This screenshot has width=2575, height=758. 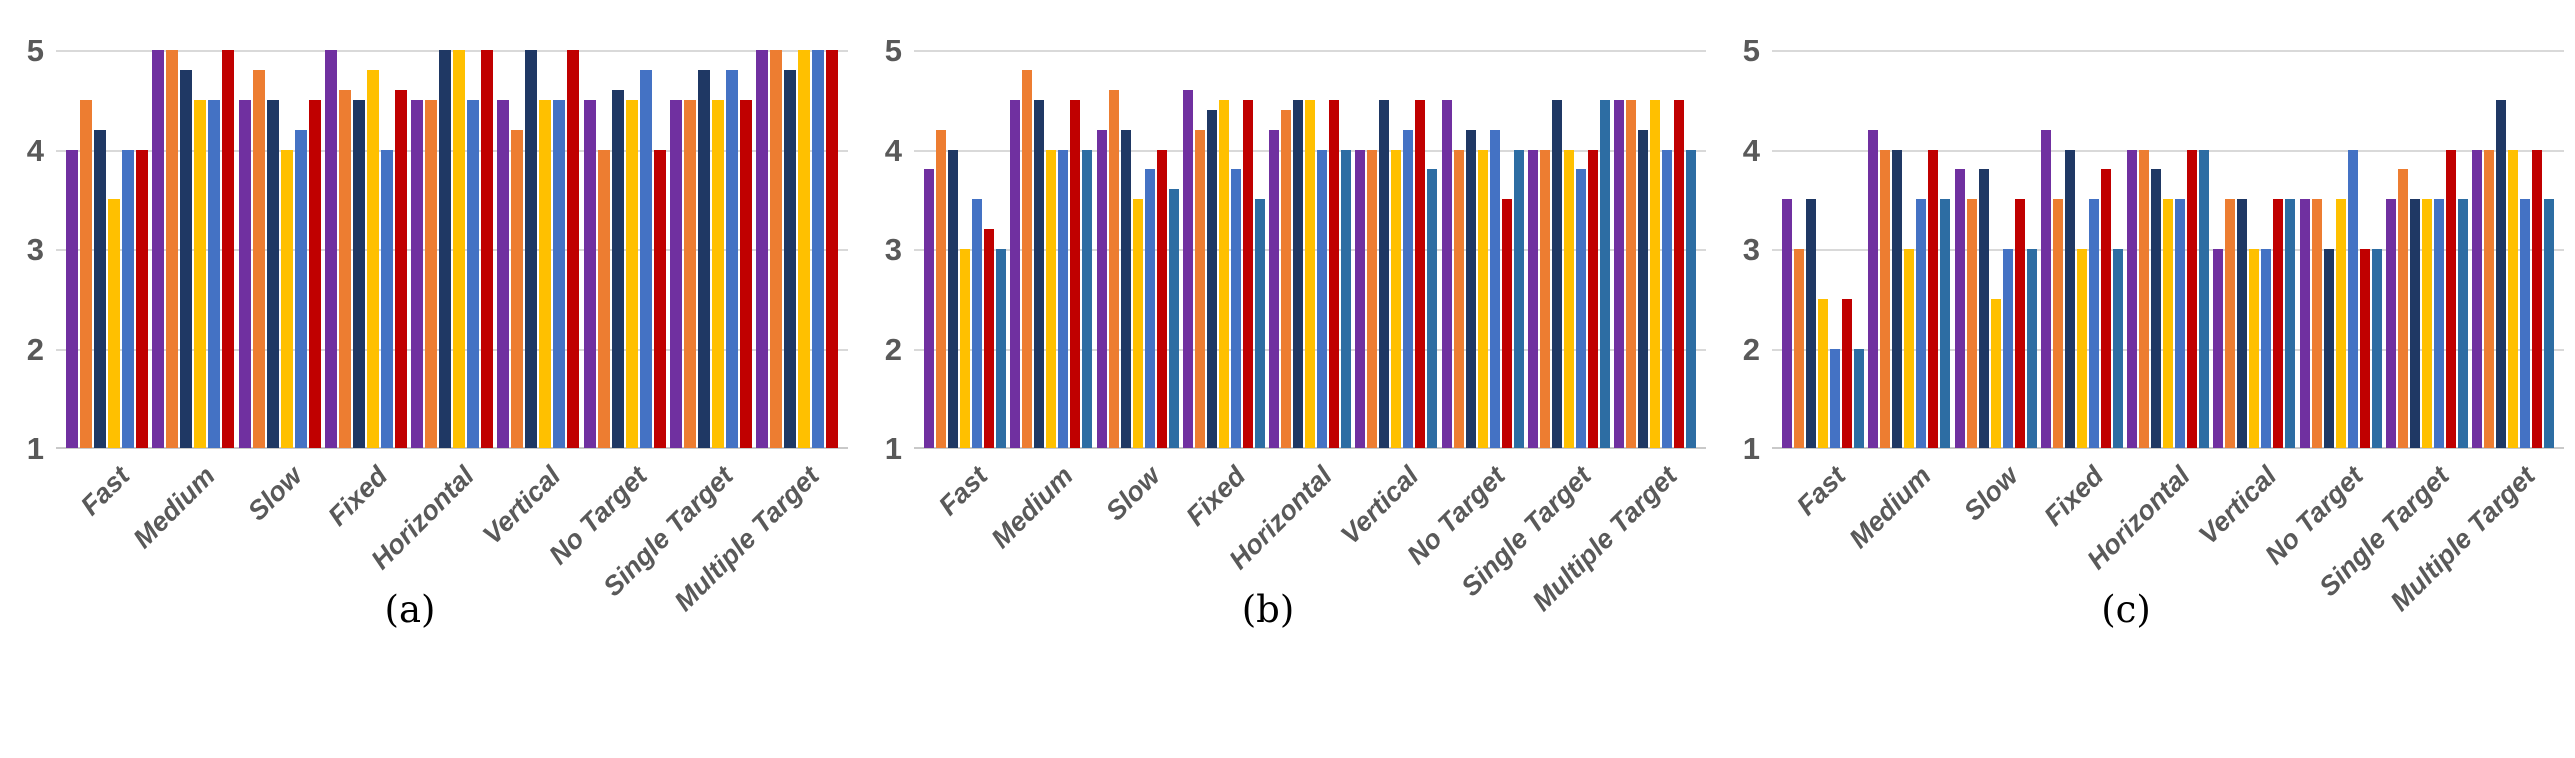 I want to click on bar-red-horizontal, so click(x=2192, y=298).